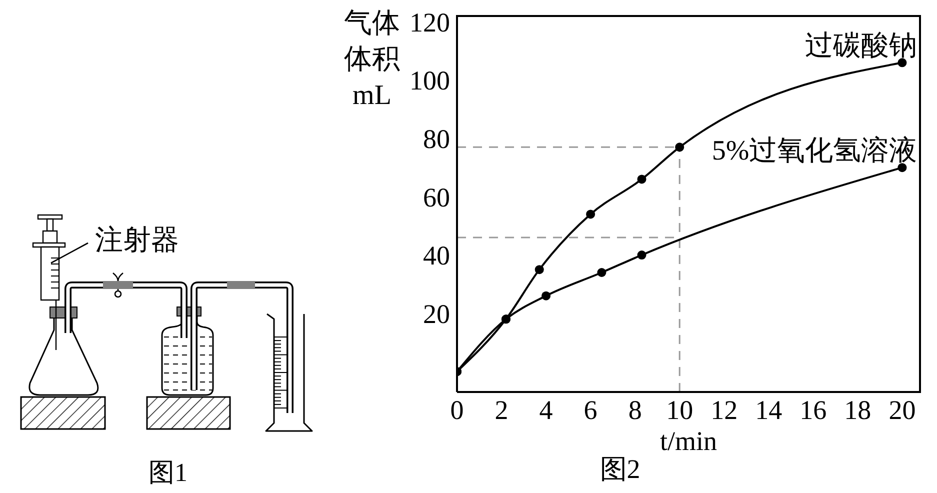  What do you see at coordinates (168, 472) in the screenshot?
I see `caption: 图1` at bounding box center [168, 472].